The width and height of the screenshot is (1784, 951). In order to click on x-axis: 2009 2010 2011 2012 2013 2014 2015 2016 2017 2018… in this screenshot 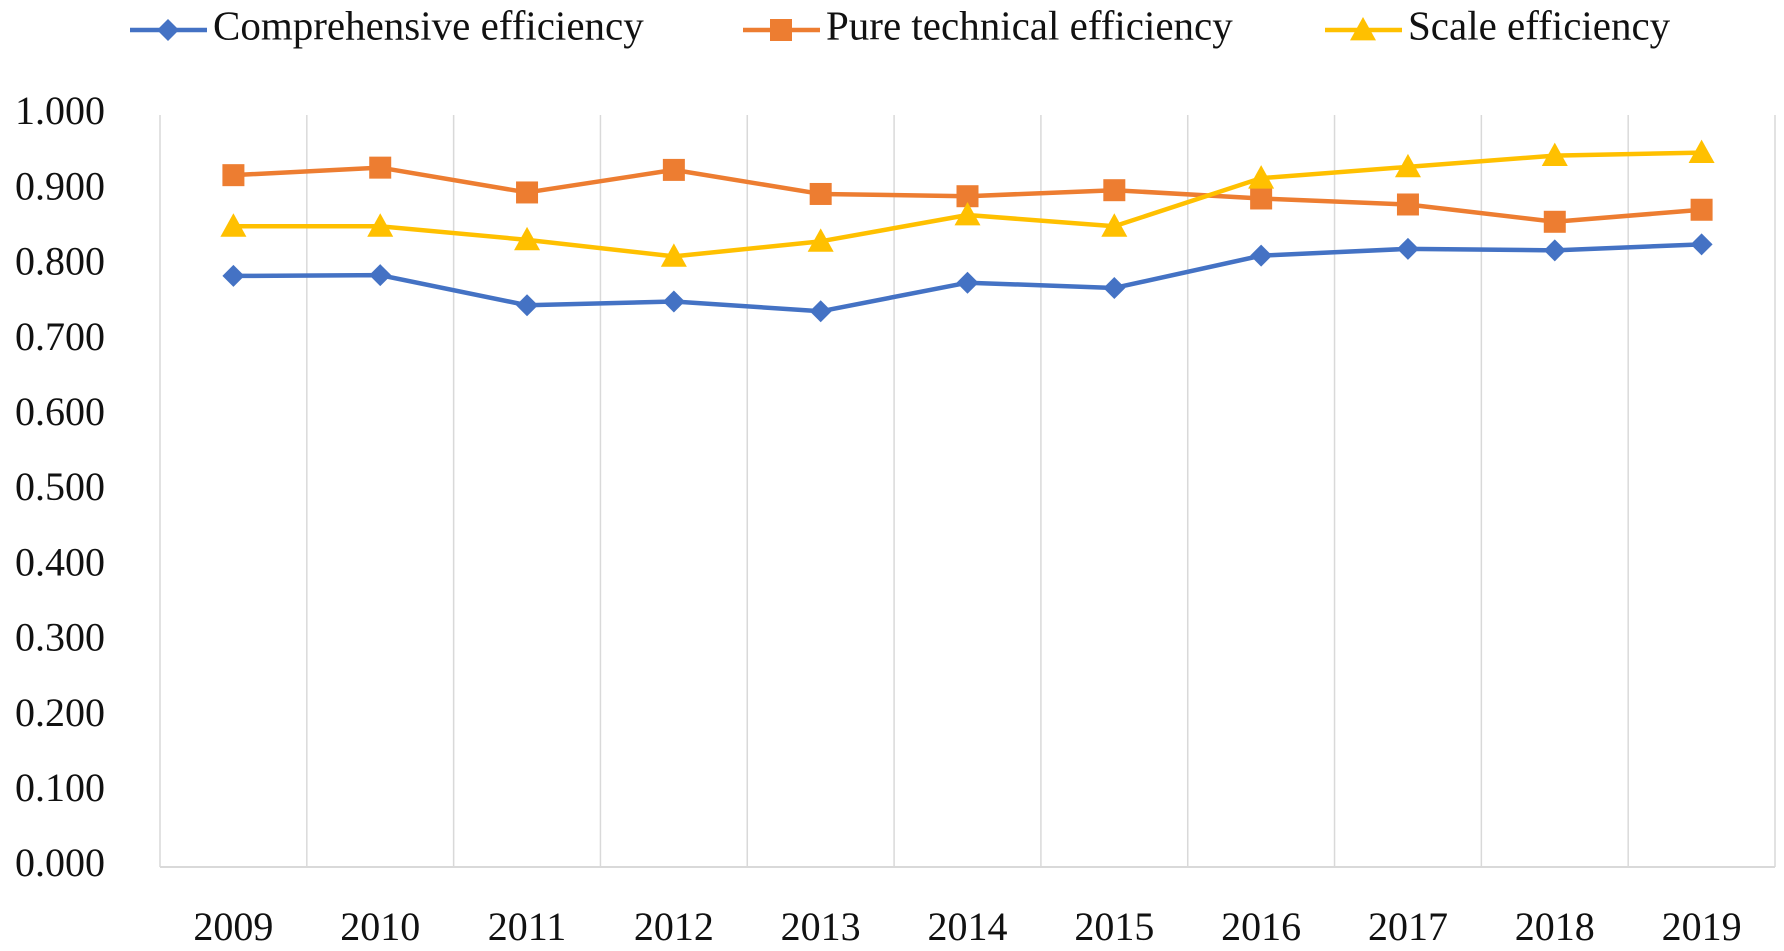, I will do `click(967, 907)`.